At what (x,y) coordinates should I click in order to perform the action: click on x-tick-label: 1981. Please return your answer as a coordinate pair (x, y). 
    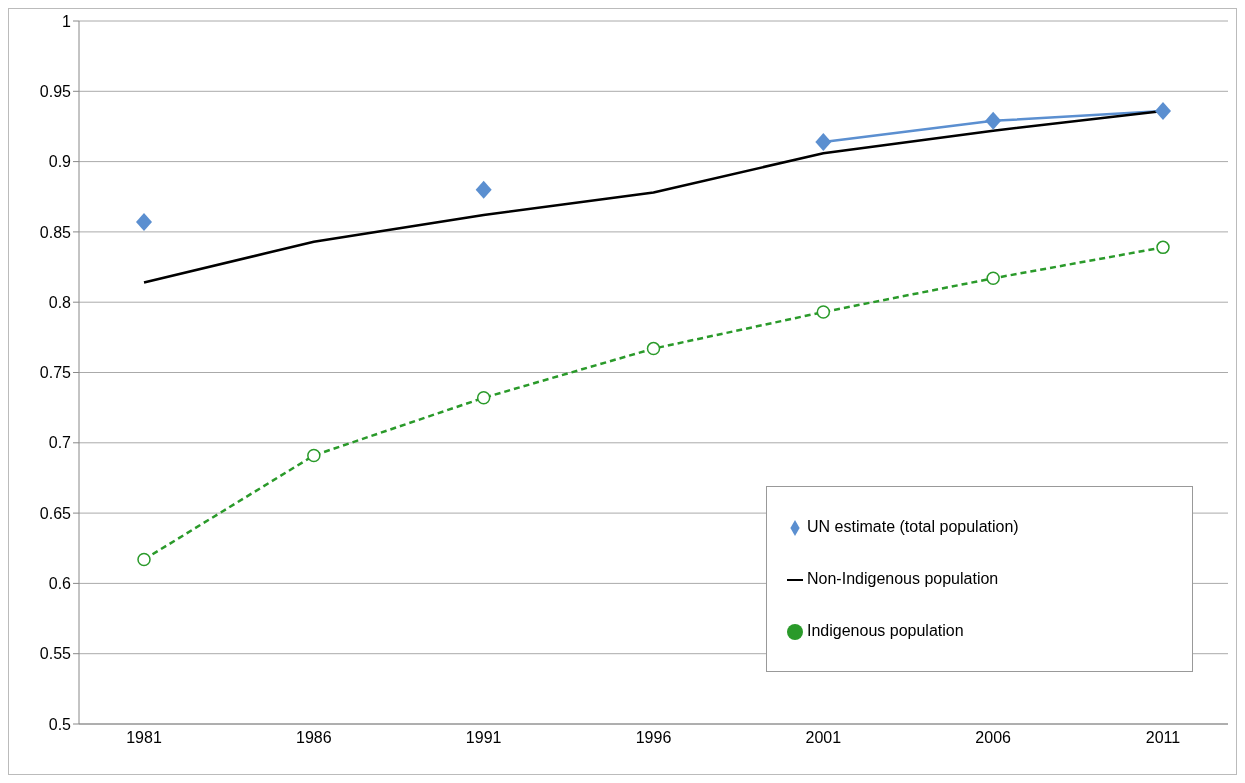
    Looking at the image, I should click on (144, 738).